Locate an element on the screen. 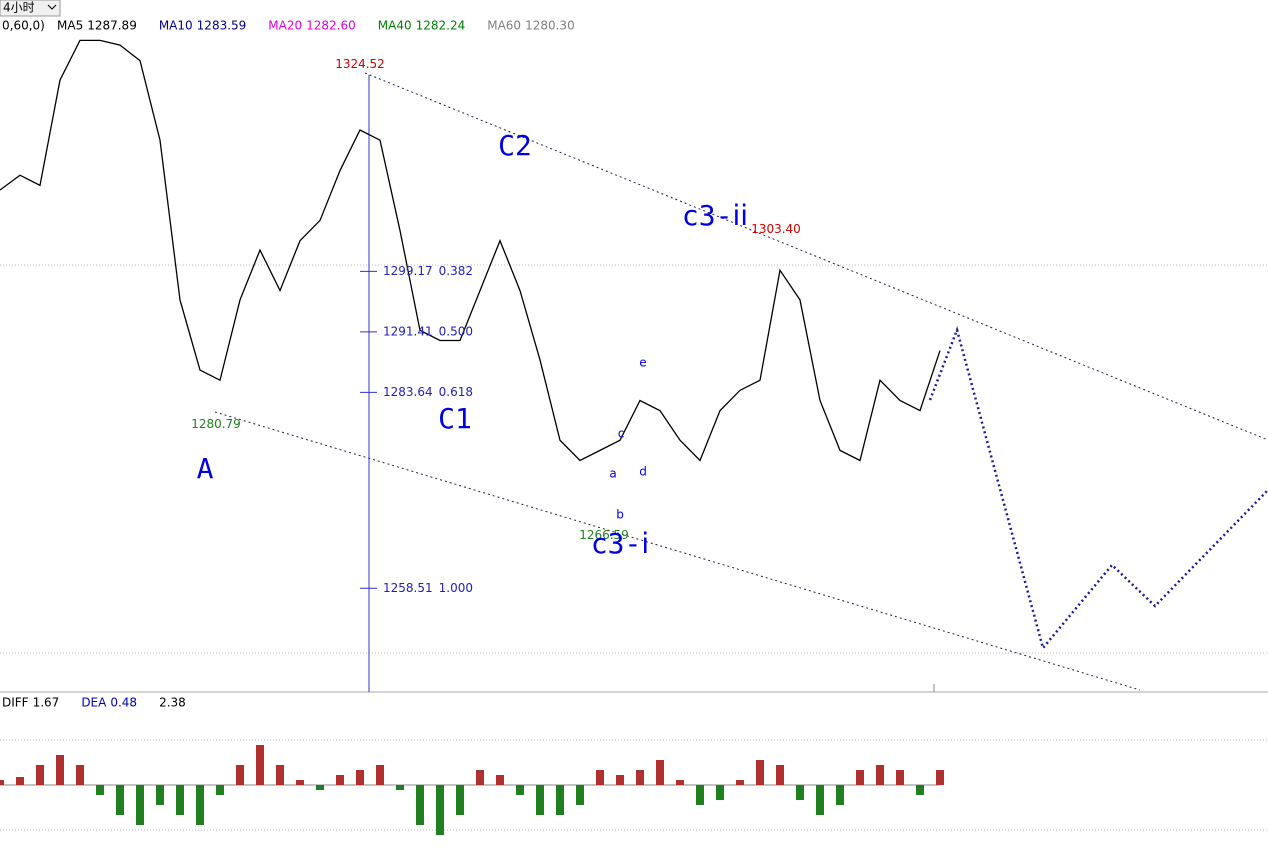 This screenshot has width=1268, height=861. macd-name: DEA is located at coordinates (94, 703).